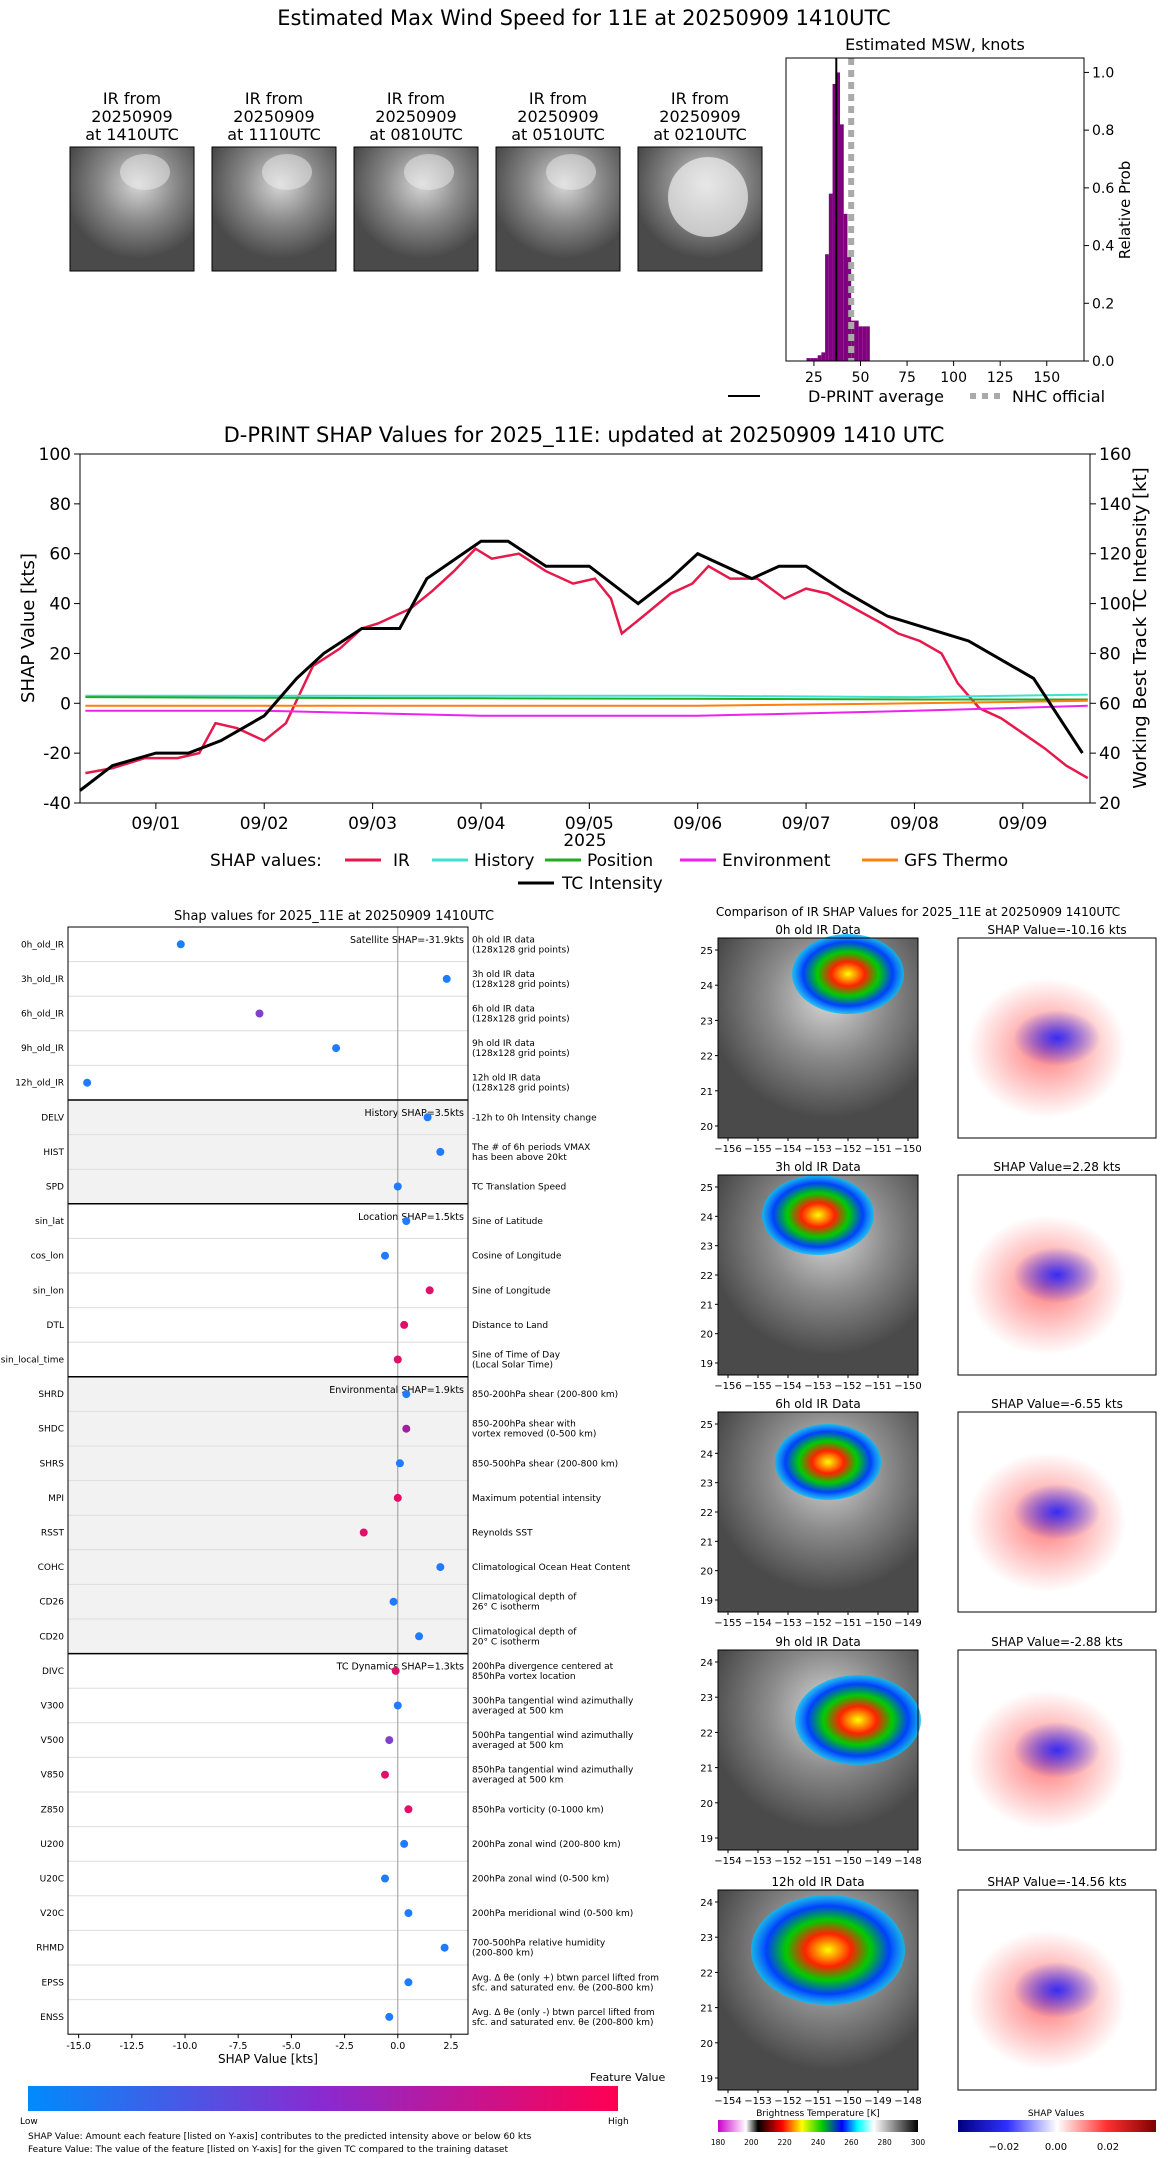 This screenshot has height=2158, width=1168. What do you see at coordinates (586, 710) in the screenshot?
I see `series-line-environment` at bounding box center [586, 710].